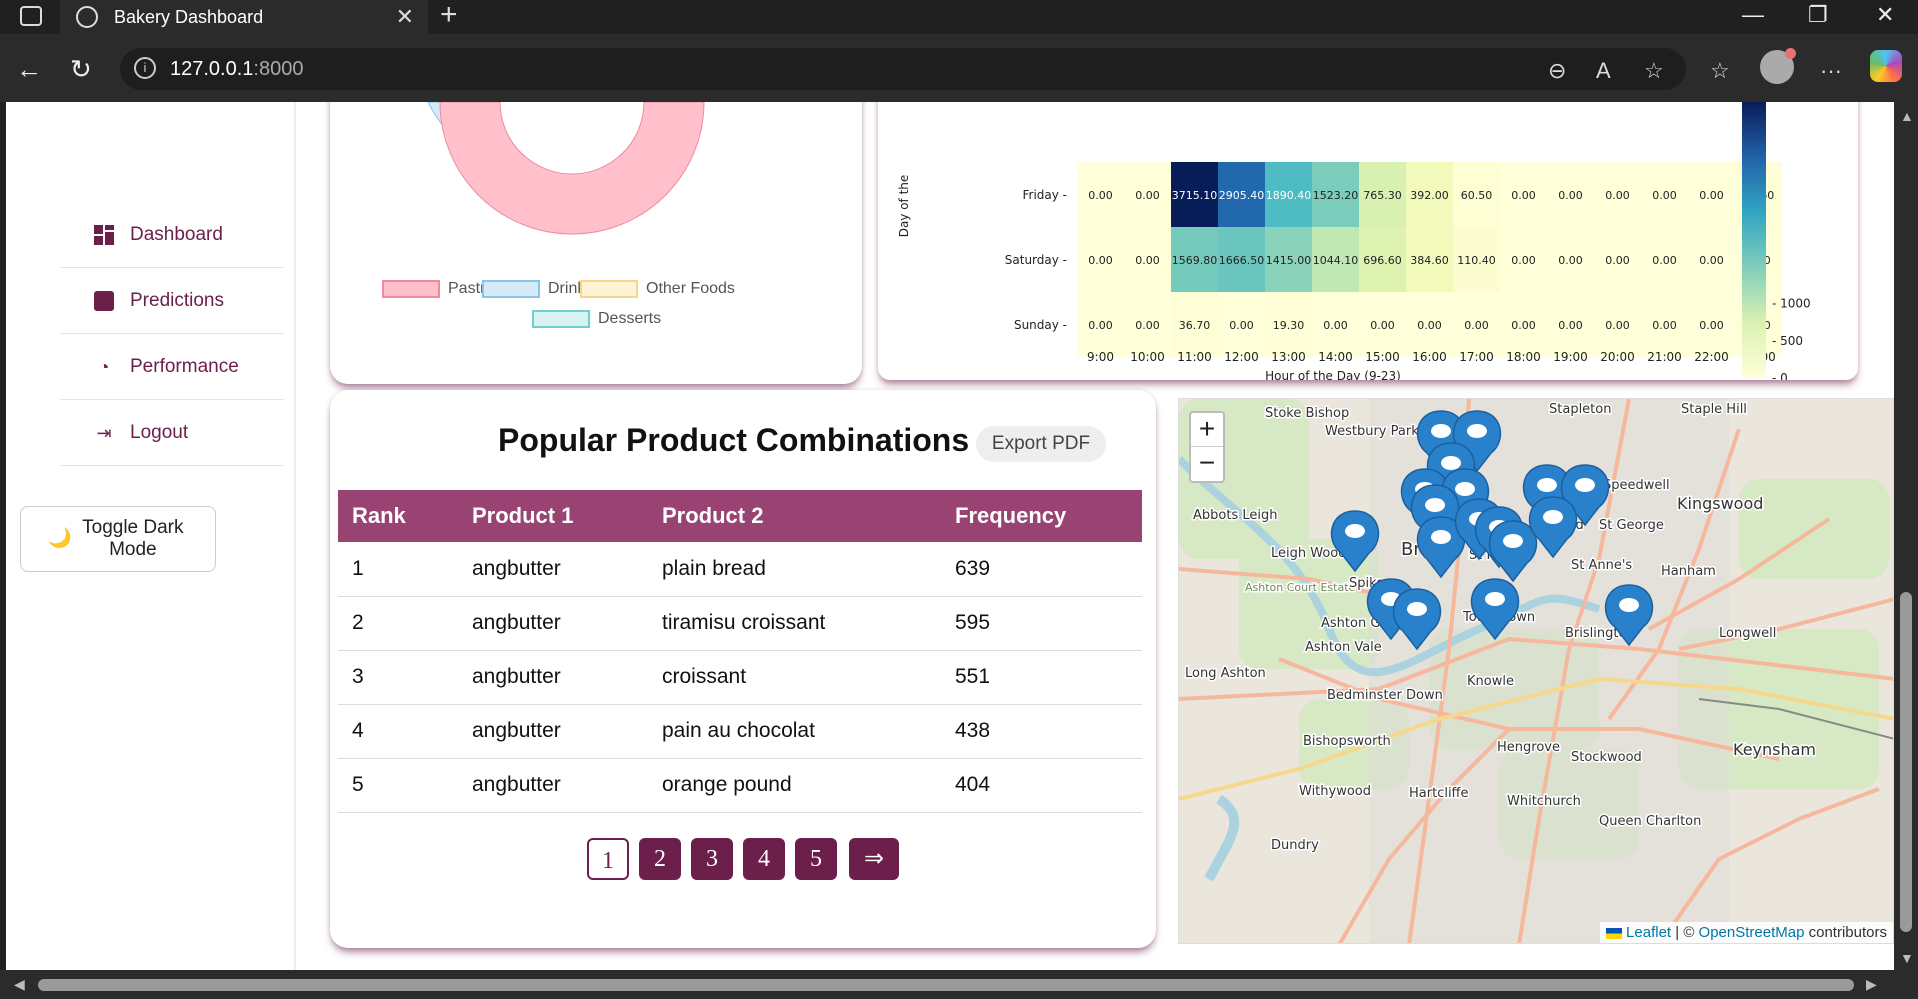 The width and height of the screenshot is (1918, 999). What do you see at coordinates (29, 69) in the screenshot?
I see `back-icon: ←` at bounding box center [29, 69].